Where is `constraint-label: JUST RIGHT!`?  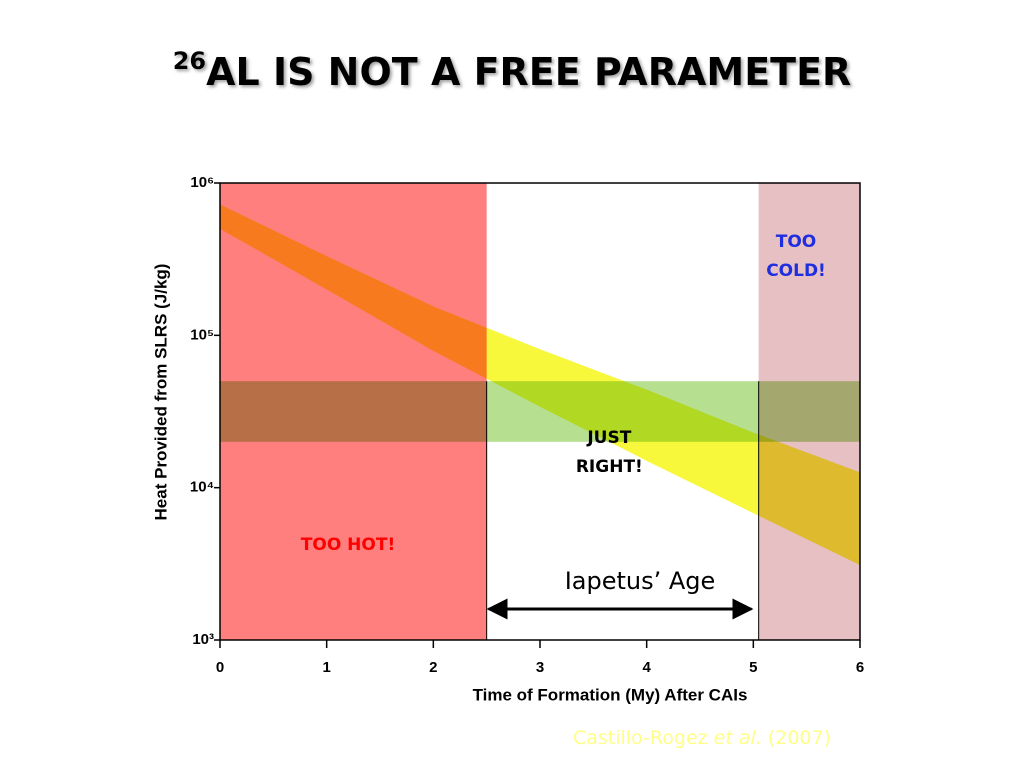
constraint-label: JUST RIGHT! is located at coordinates (609, 452).